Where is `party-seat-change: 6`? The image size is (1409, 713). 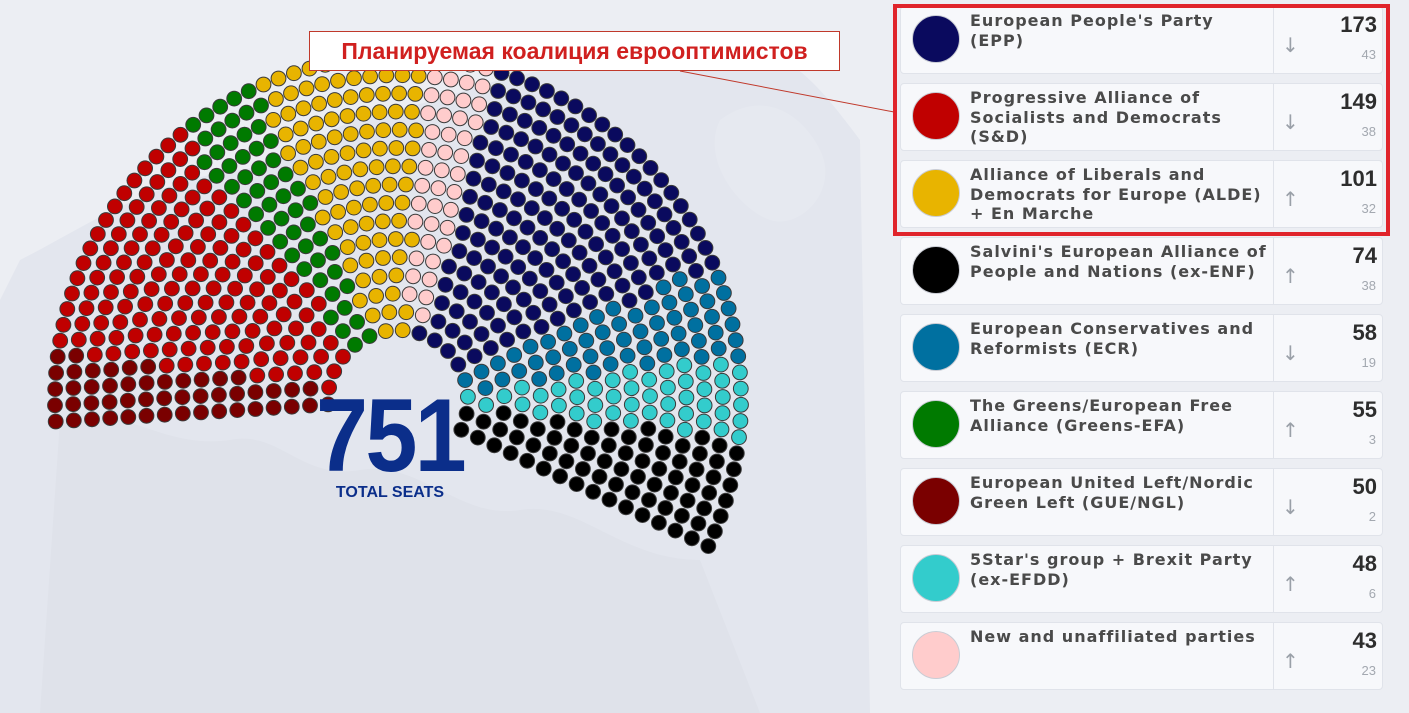
party-seat-change: 6 is located at coordinates (1372, 593).